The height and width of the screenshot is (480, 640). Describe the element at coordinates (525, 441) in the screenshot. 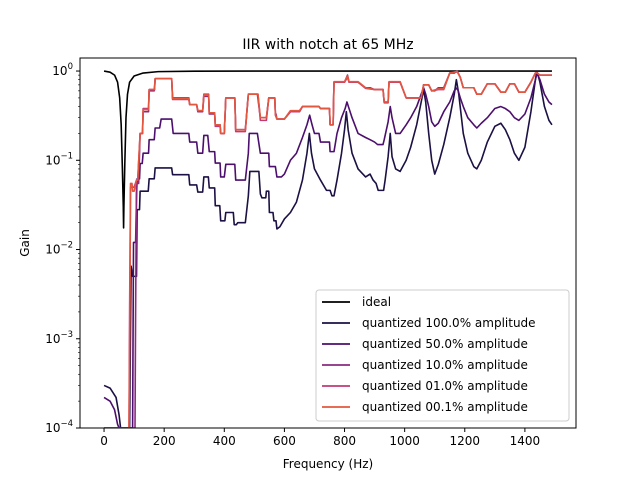

I see `x-tick-label: 1400` at that location.